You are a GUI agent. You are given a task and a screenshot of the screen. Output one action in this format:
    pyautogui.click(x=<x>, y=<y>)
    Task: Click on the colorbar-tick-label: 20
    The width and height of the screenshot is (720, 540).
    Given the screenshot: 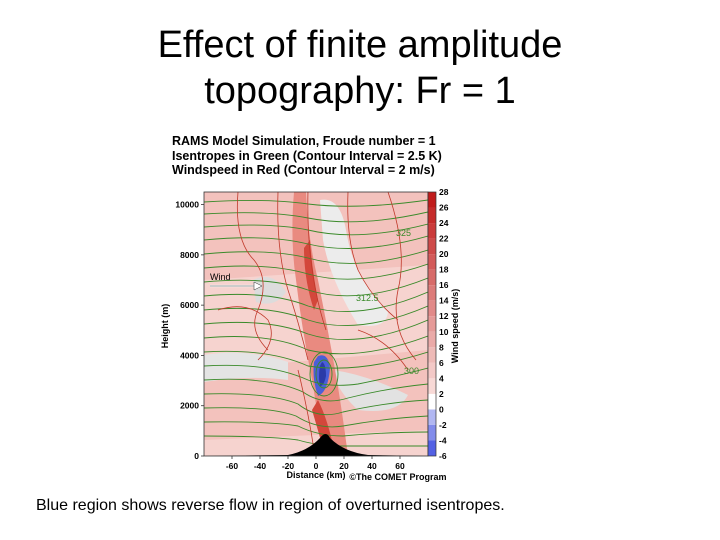 What is the action you would take?
    pyautogui.click(x=444, y=254)
    